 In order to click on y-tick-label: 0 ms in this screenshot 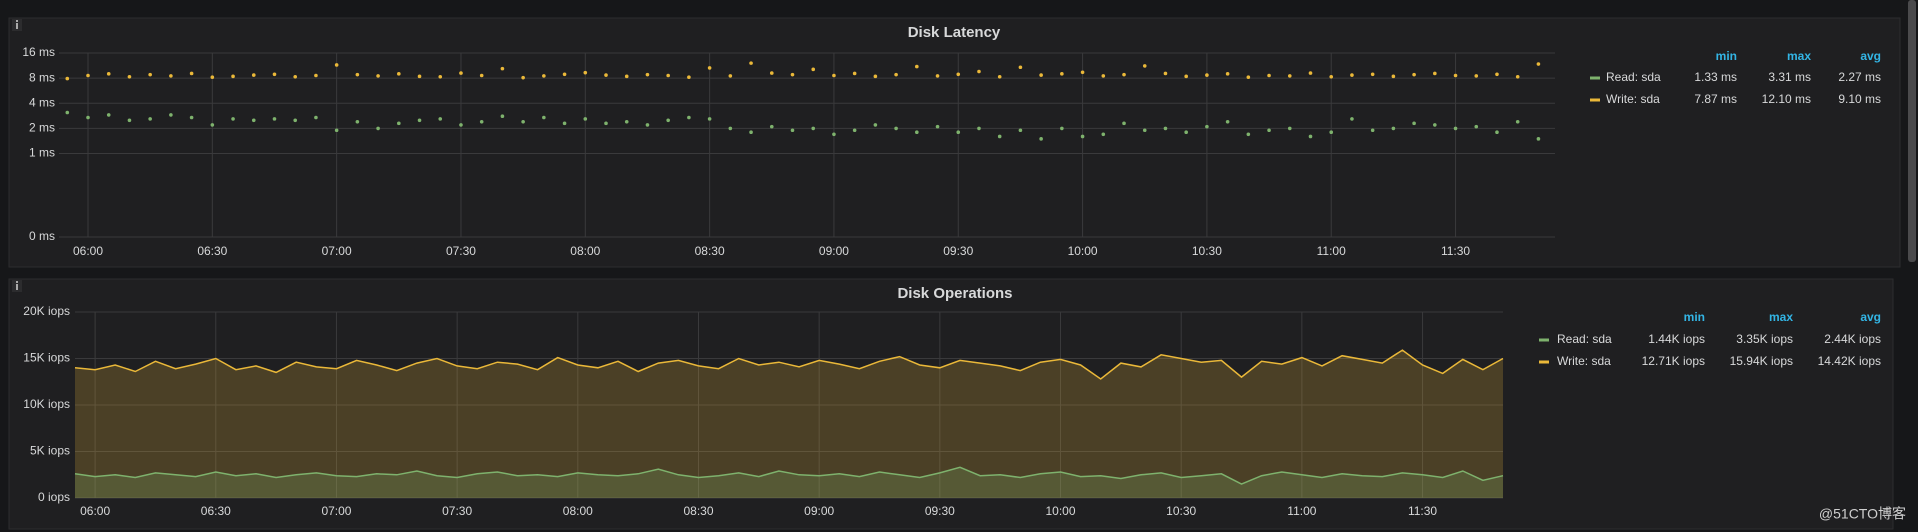, I will do `click(42, 236)`.